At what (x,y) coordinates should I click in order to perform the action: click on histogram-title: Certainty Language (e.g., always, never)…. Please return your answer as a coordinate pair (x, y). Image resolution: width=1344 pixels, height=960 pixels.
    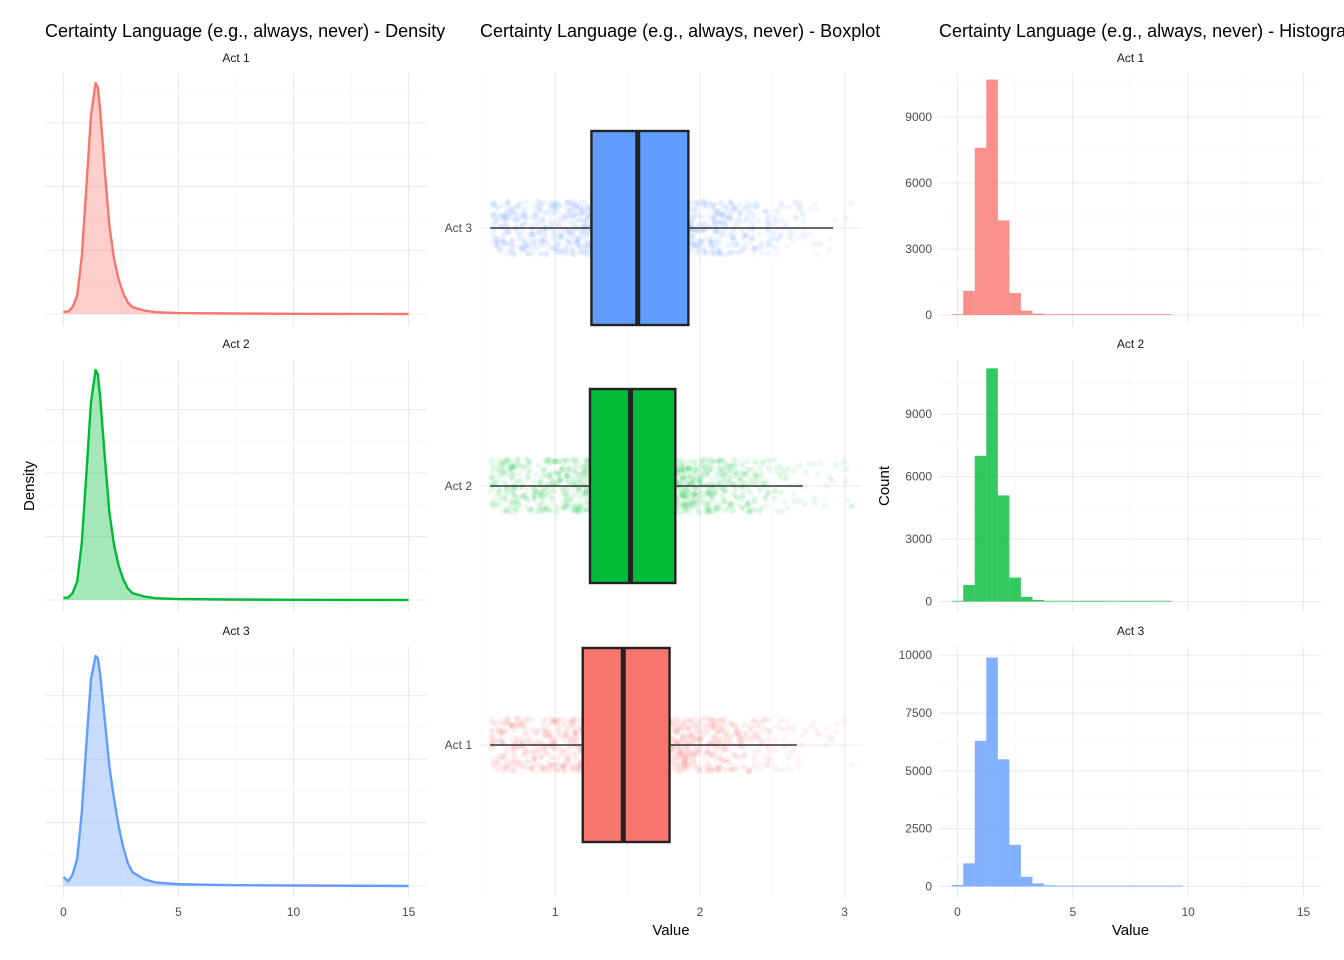
    Looking at the image, I should click on (1141, 31).